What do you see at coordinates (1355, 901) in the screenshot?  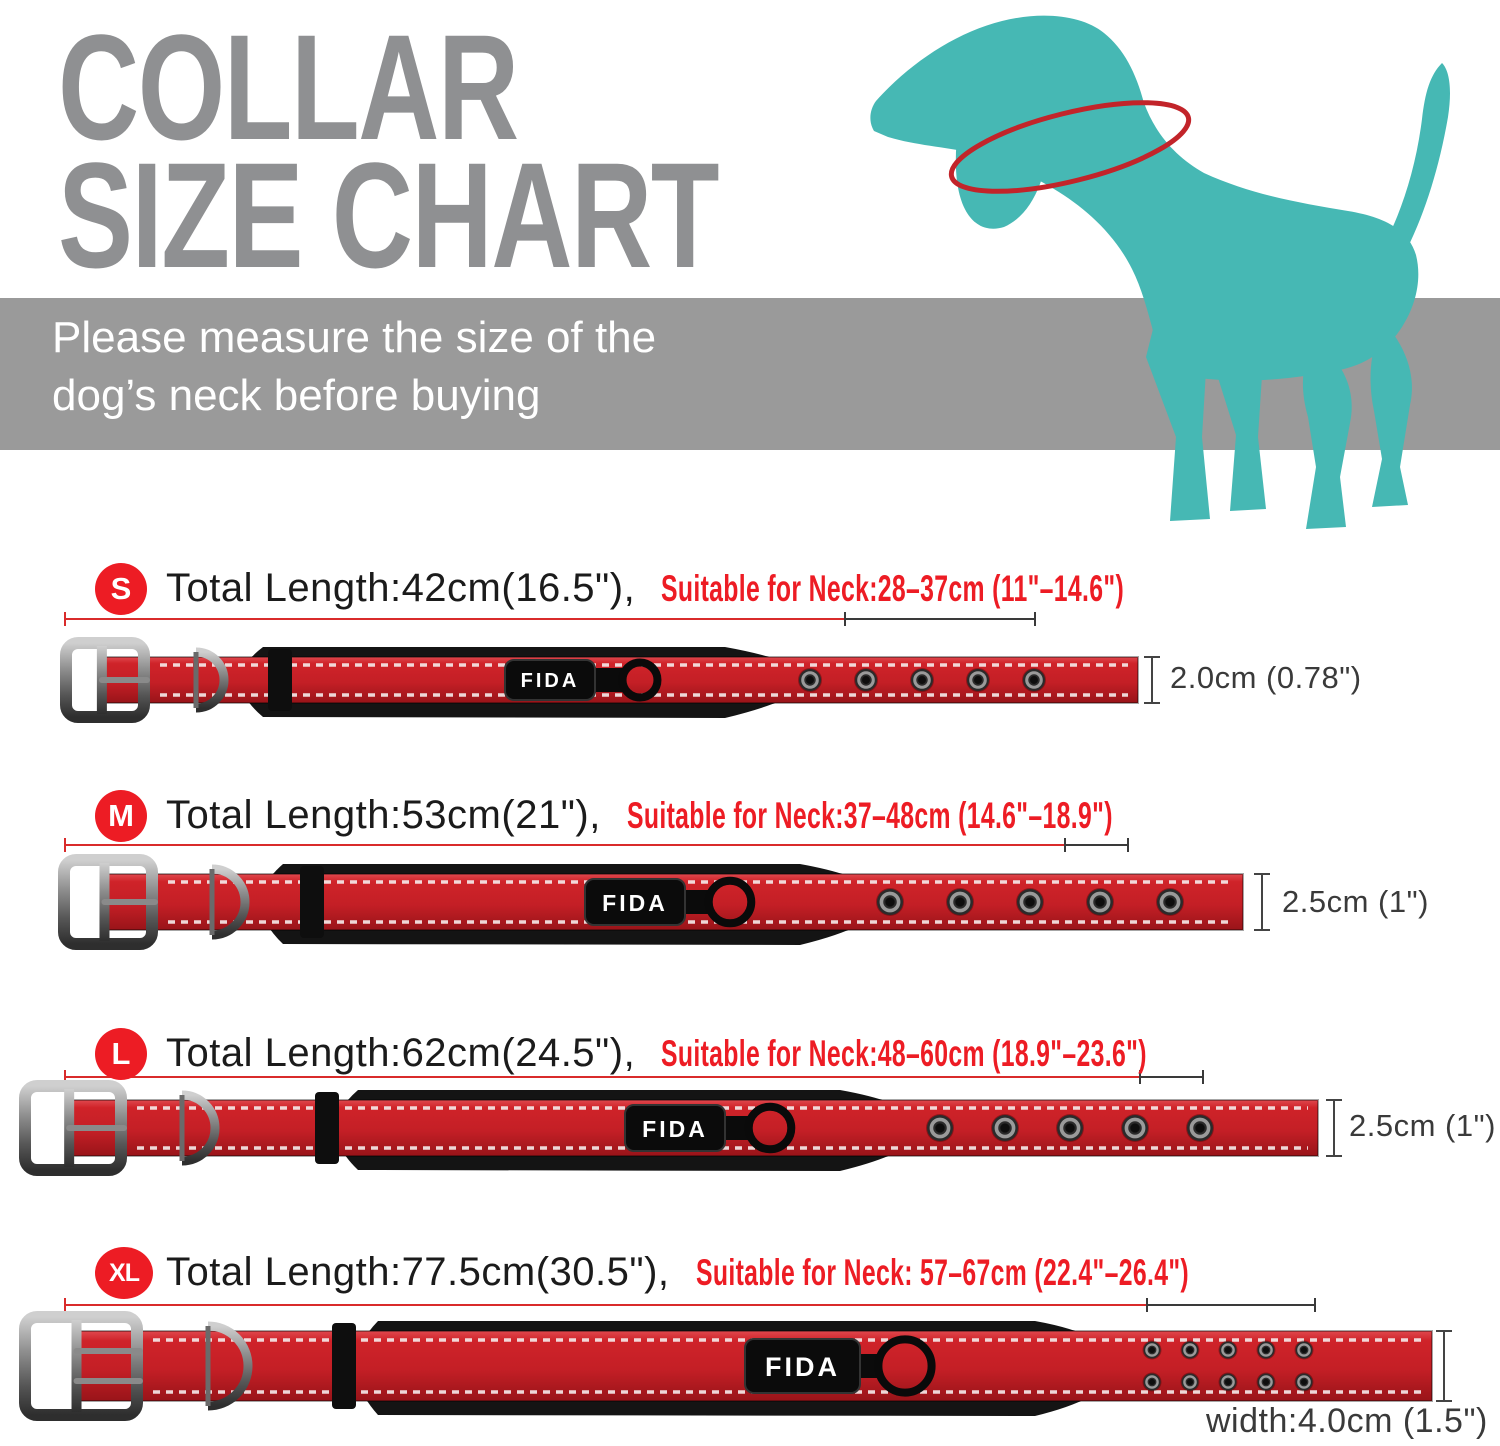 I see `width-label-m: 2.5cm (1")` at bounding box center [1355, 901].